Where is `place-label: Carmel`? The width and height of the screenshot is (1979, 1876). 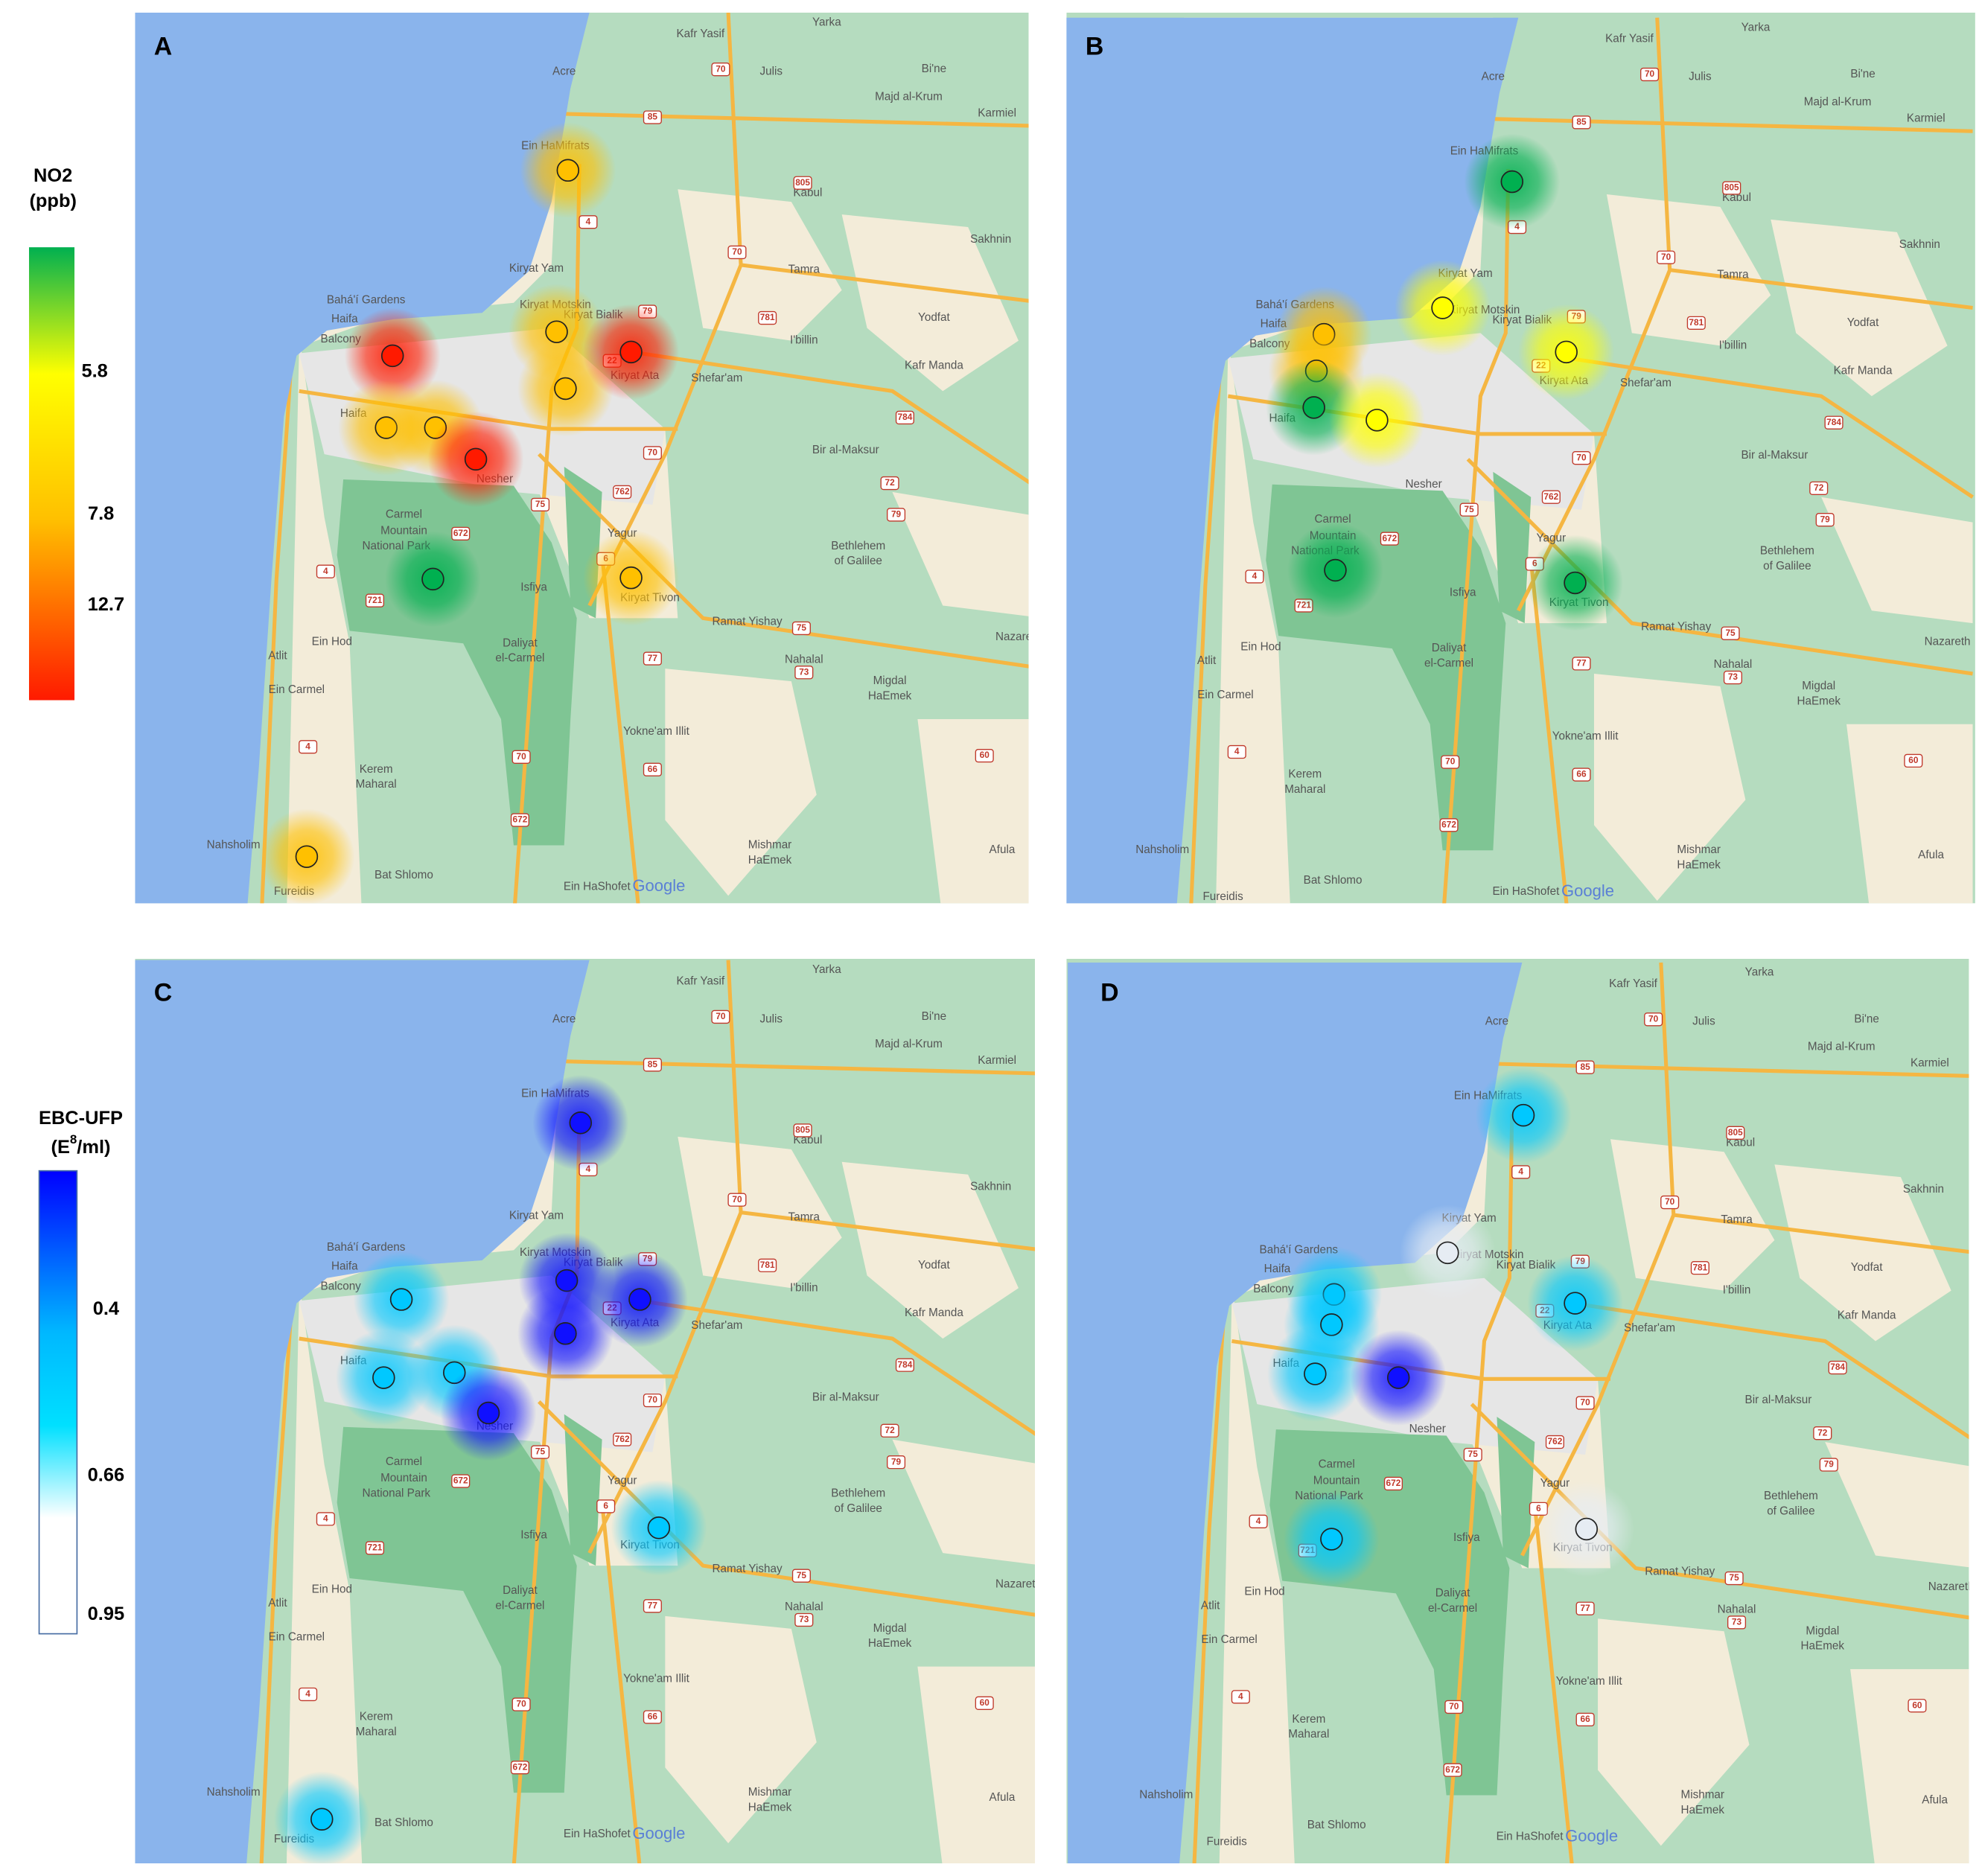
place-label: Carmel is located at coordinates (1337, 1464).